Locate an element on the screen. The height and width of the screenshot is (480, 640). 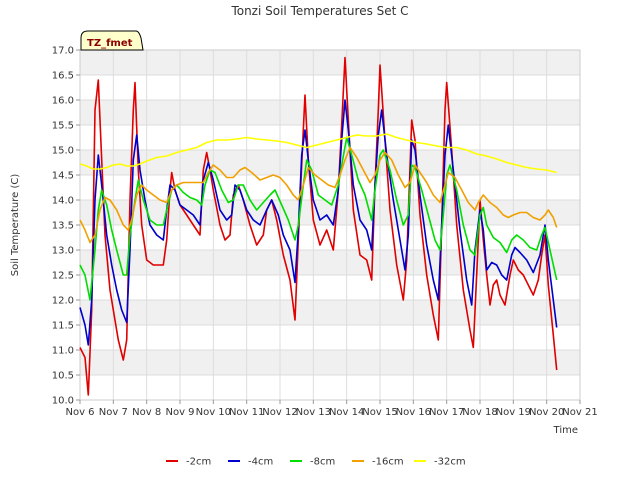
y-tick-label: 17.0 is located at coordinates (63, 51).